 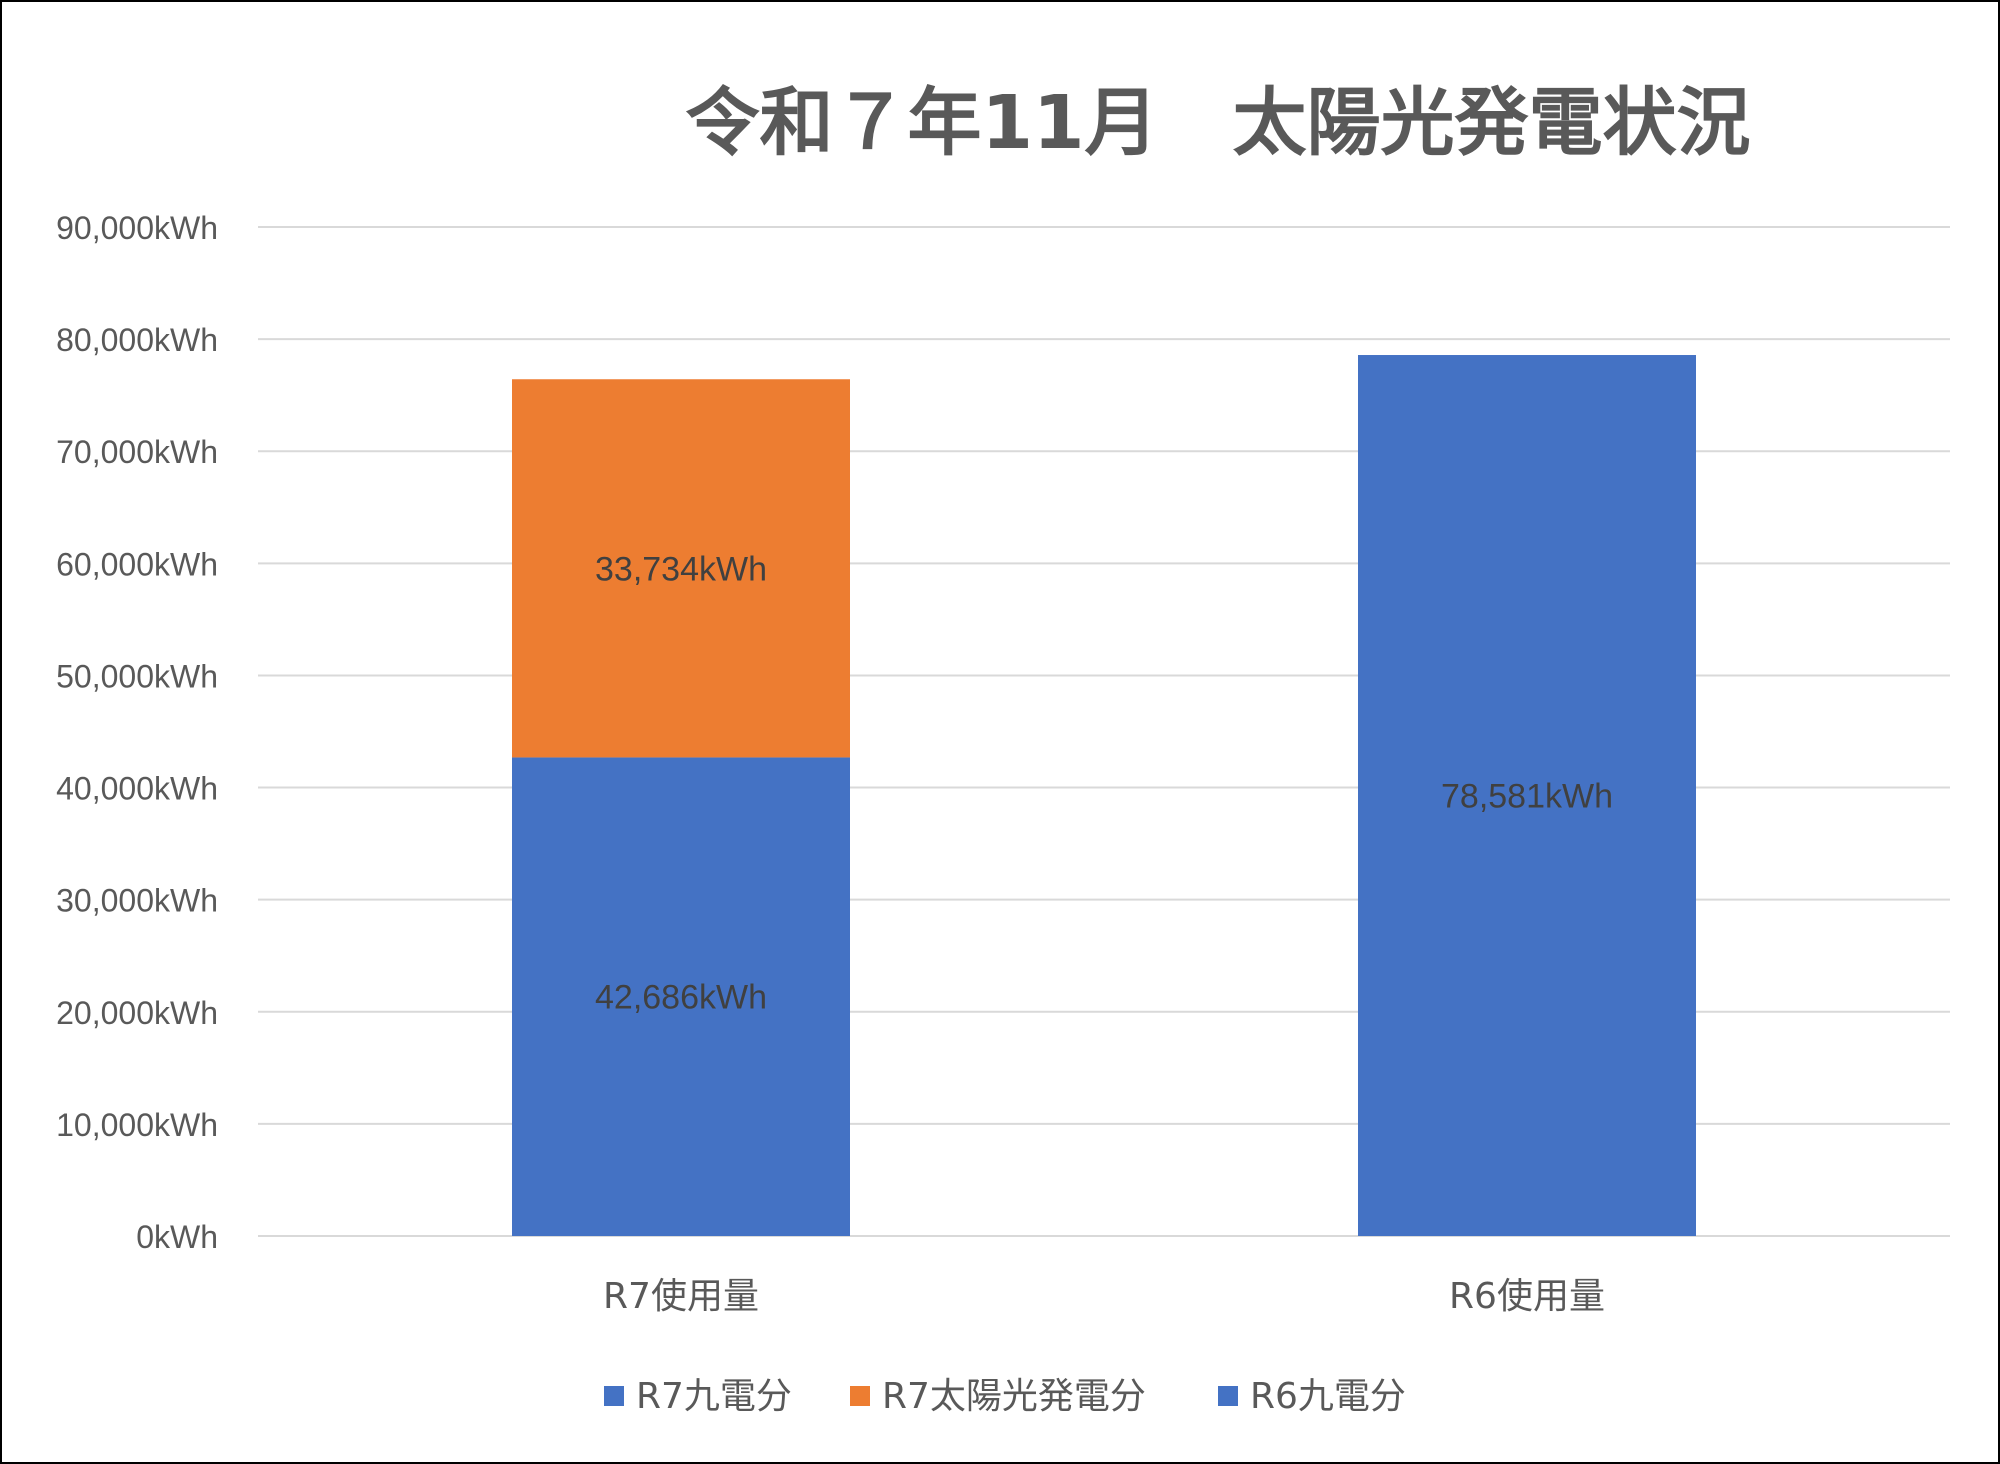 I want to click on legend-label: R6九電分, so click(x=1328, y=1396).